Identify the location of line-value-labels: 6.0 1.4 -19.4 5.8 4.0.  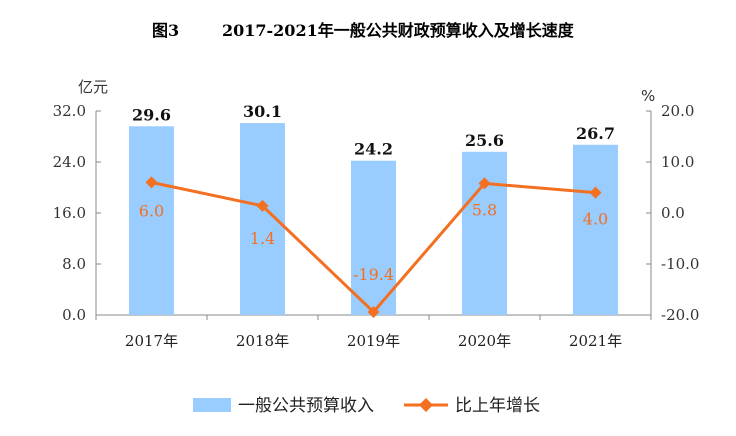
(373, 242).